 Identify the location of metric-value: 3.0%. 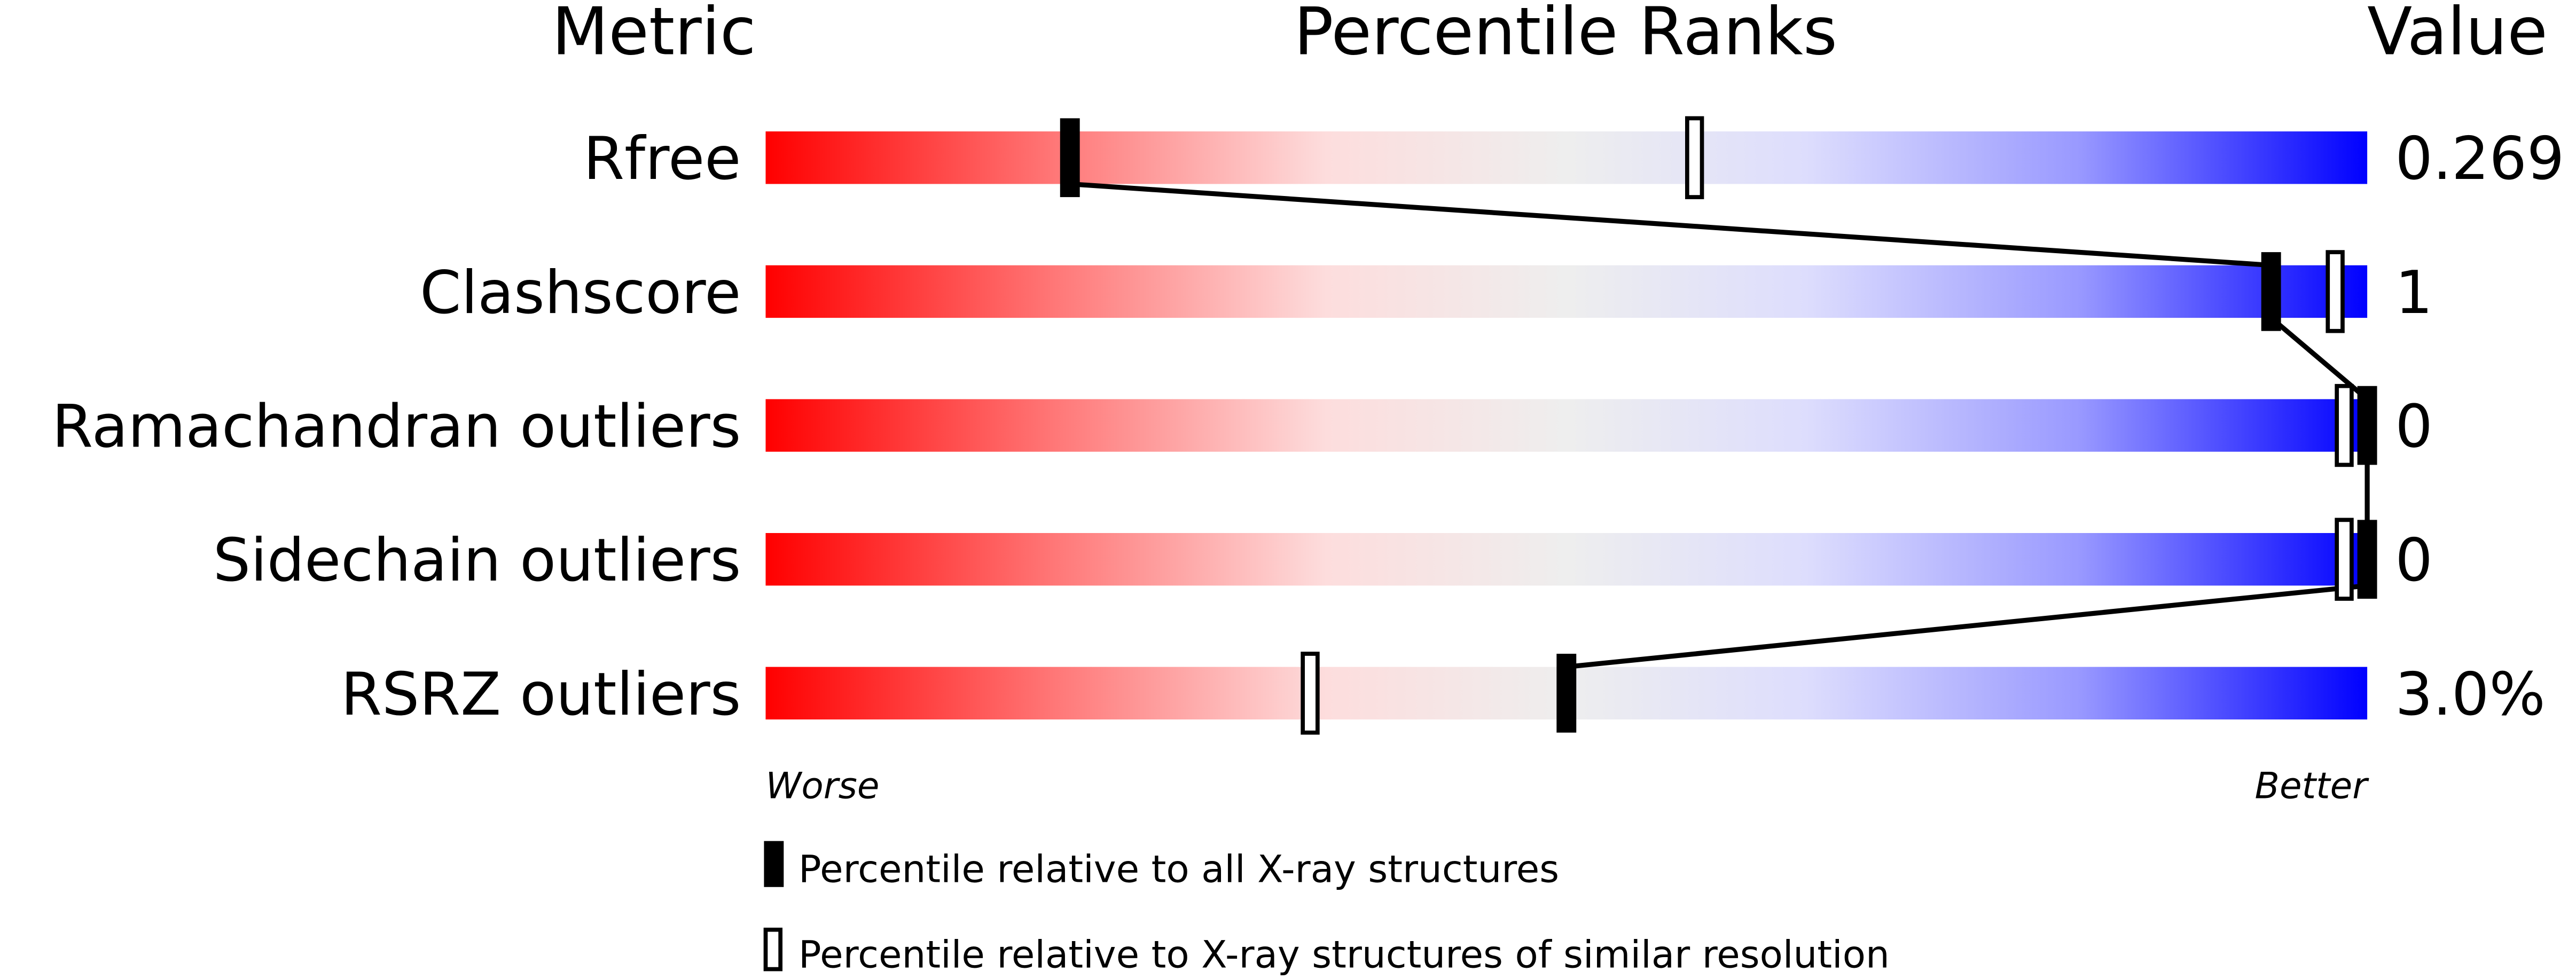
(2470, 694).